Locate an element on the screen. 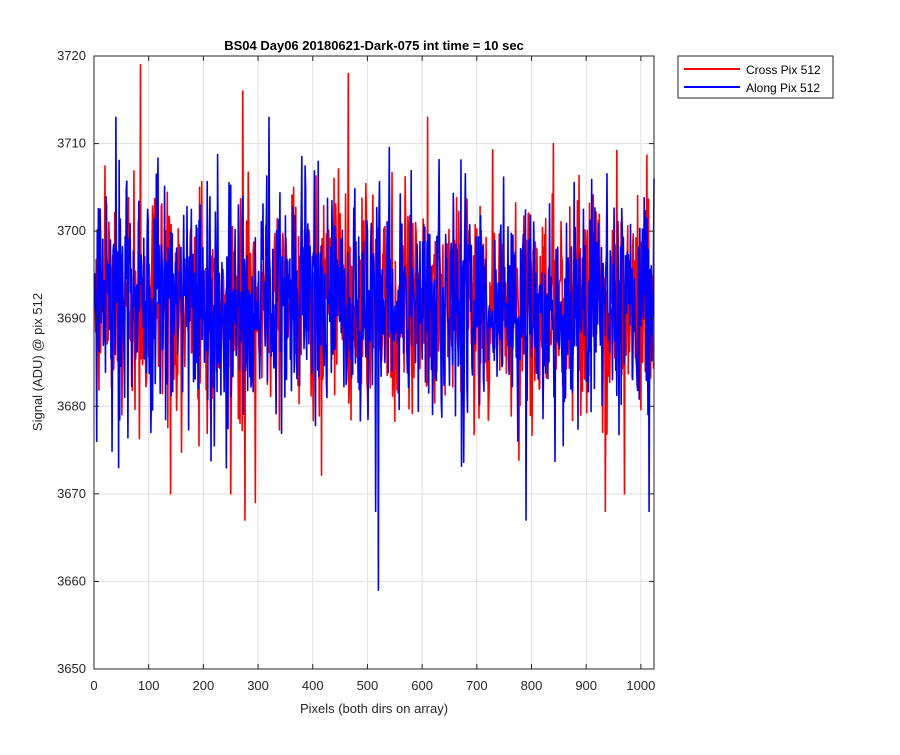 This screenshot has width=900, height=755. y-tick-label: 3710 is located at coordinates (71, 143).